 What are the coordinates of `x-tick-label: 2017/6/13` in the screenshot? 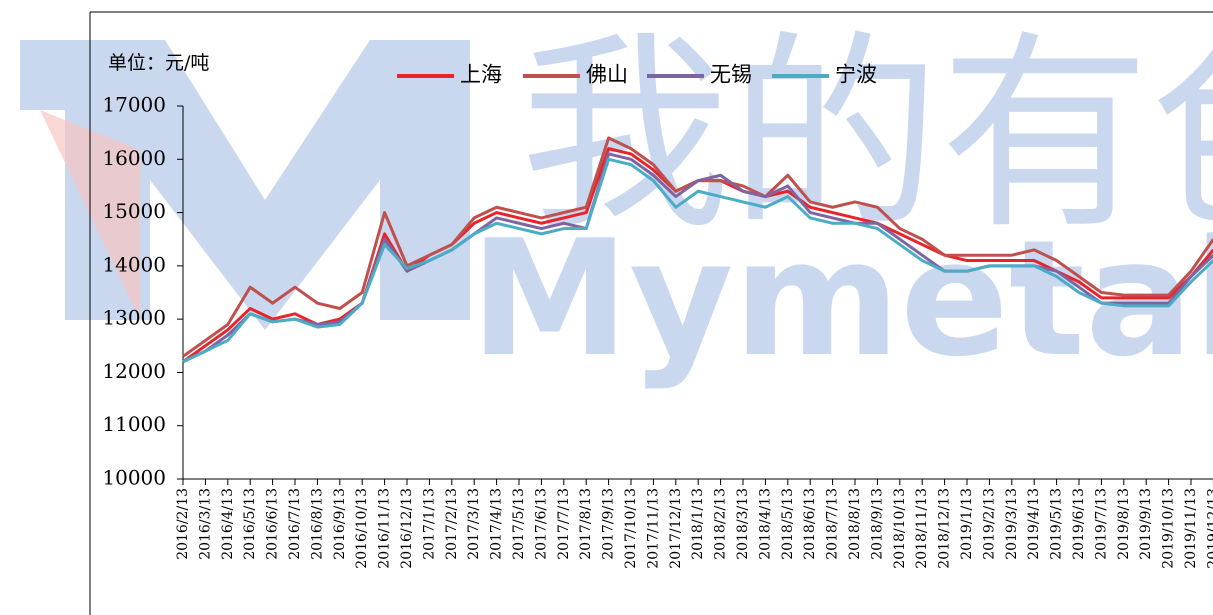 It's located at (541, 524).